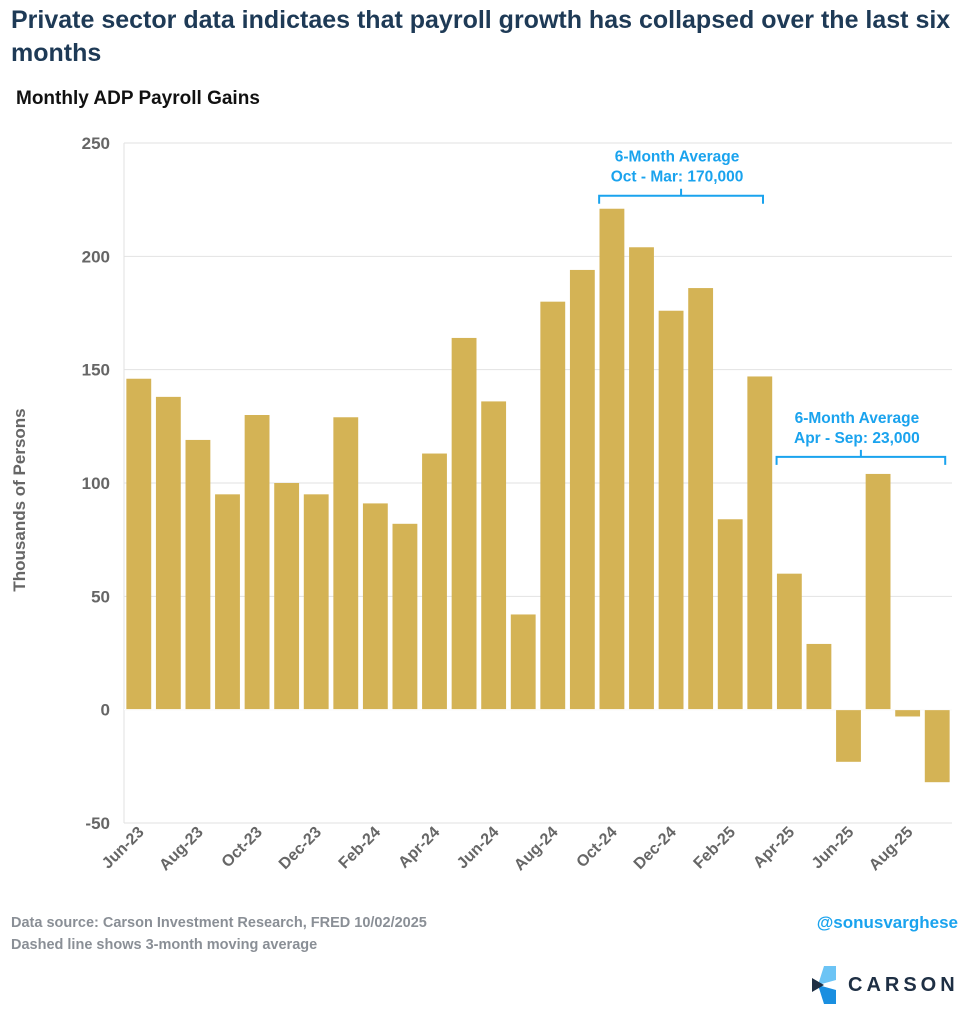 Image resolution: width=976 pixels, height=1024 pixels. I want to click on x-tick-label: Jun-24, so click(478, 848).